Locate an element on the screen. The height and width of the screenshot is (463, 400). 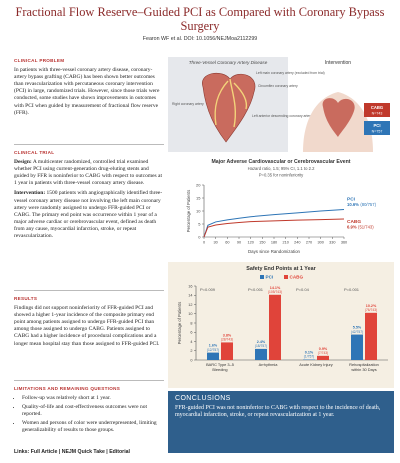
value-label: 3.8% is located at coordinates (227, 335).